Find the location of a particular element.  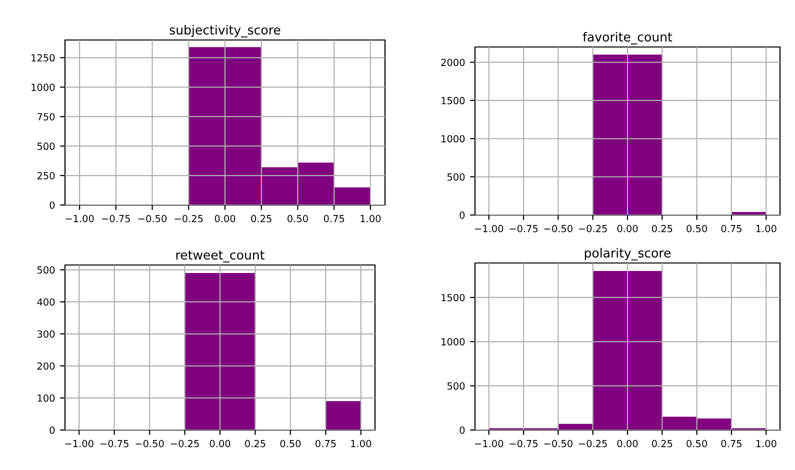

chart-title: subjectivity_score is located at coordinates (225, 31).